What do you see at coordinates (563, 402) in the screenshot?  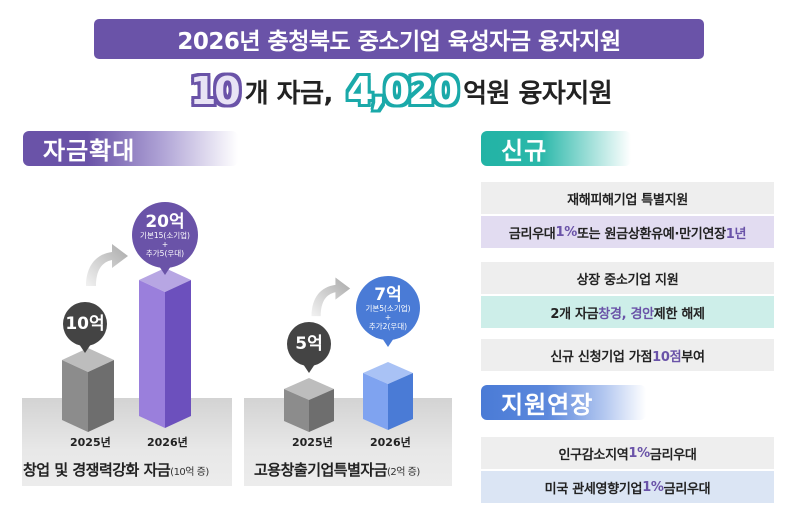 I see `section-tag-extend: 지원연장` at bounding box center [563, 402].